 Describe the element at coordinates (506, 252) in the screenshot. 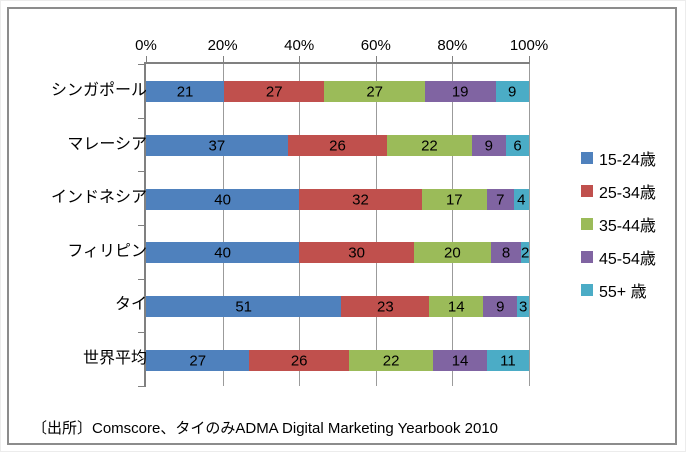

I see `bar-value-label: 8` at that location.